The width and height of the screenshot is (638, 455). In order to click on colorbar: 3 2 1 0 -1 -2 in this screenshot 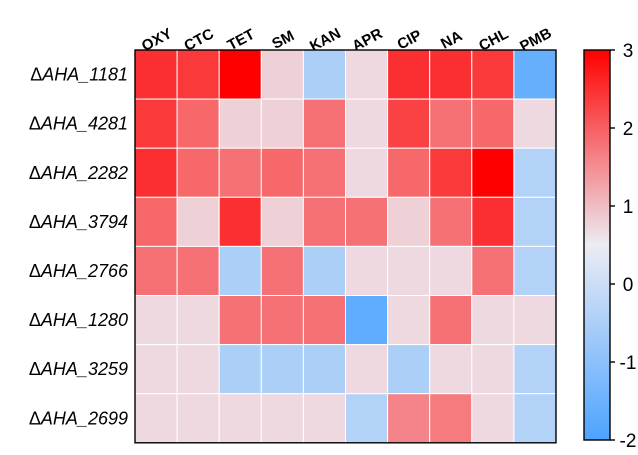, I will do `click(609, 246)`.